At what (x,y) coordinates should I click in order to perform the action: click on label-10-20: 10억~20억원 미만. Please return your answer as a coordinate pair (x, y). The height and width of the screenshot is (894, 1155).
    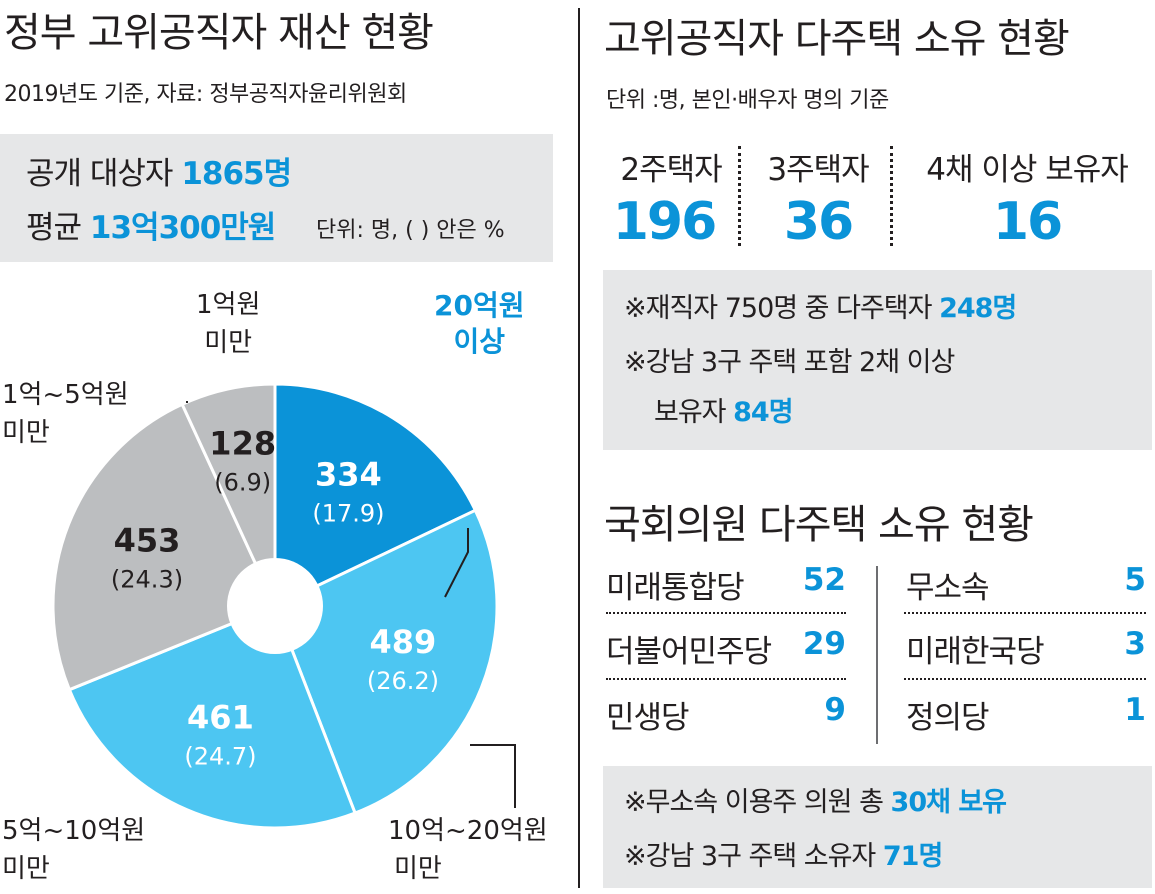
    Looking at the image, I should click on (468, 850).